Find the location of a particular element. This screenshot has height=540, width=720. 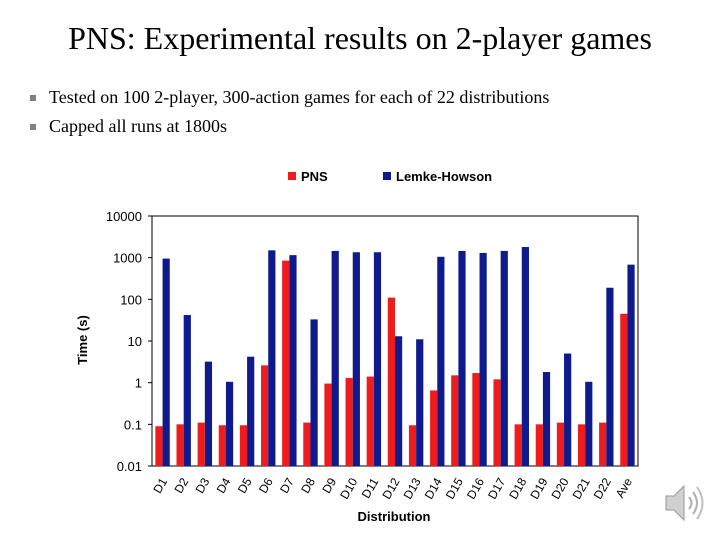

bar-lemke-howson-d2 is located at coordinates (187, 390).